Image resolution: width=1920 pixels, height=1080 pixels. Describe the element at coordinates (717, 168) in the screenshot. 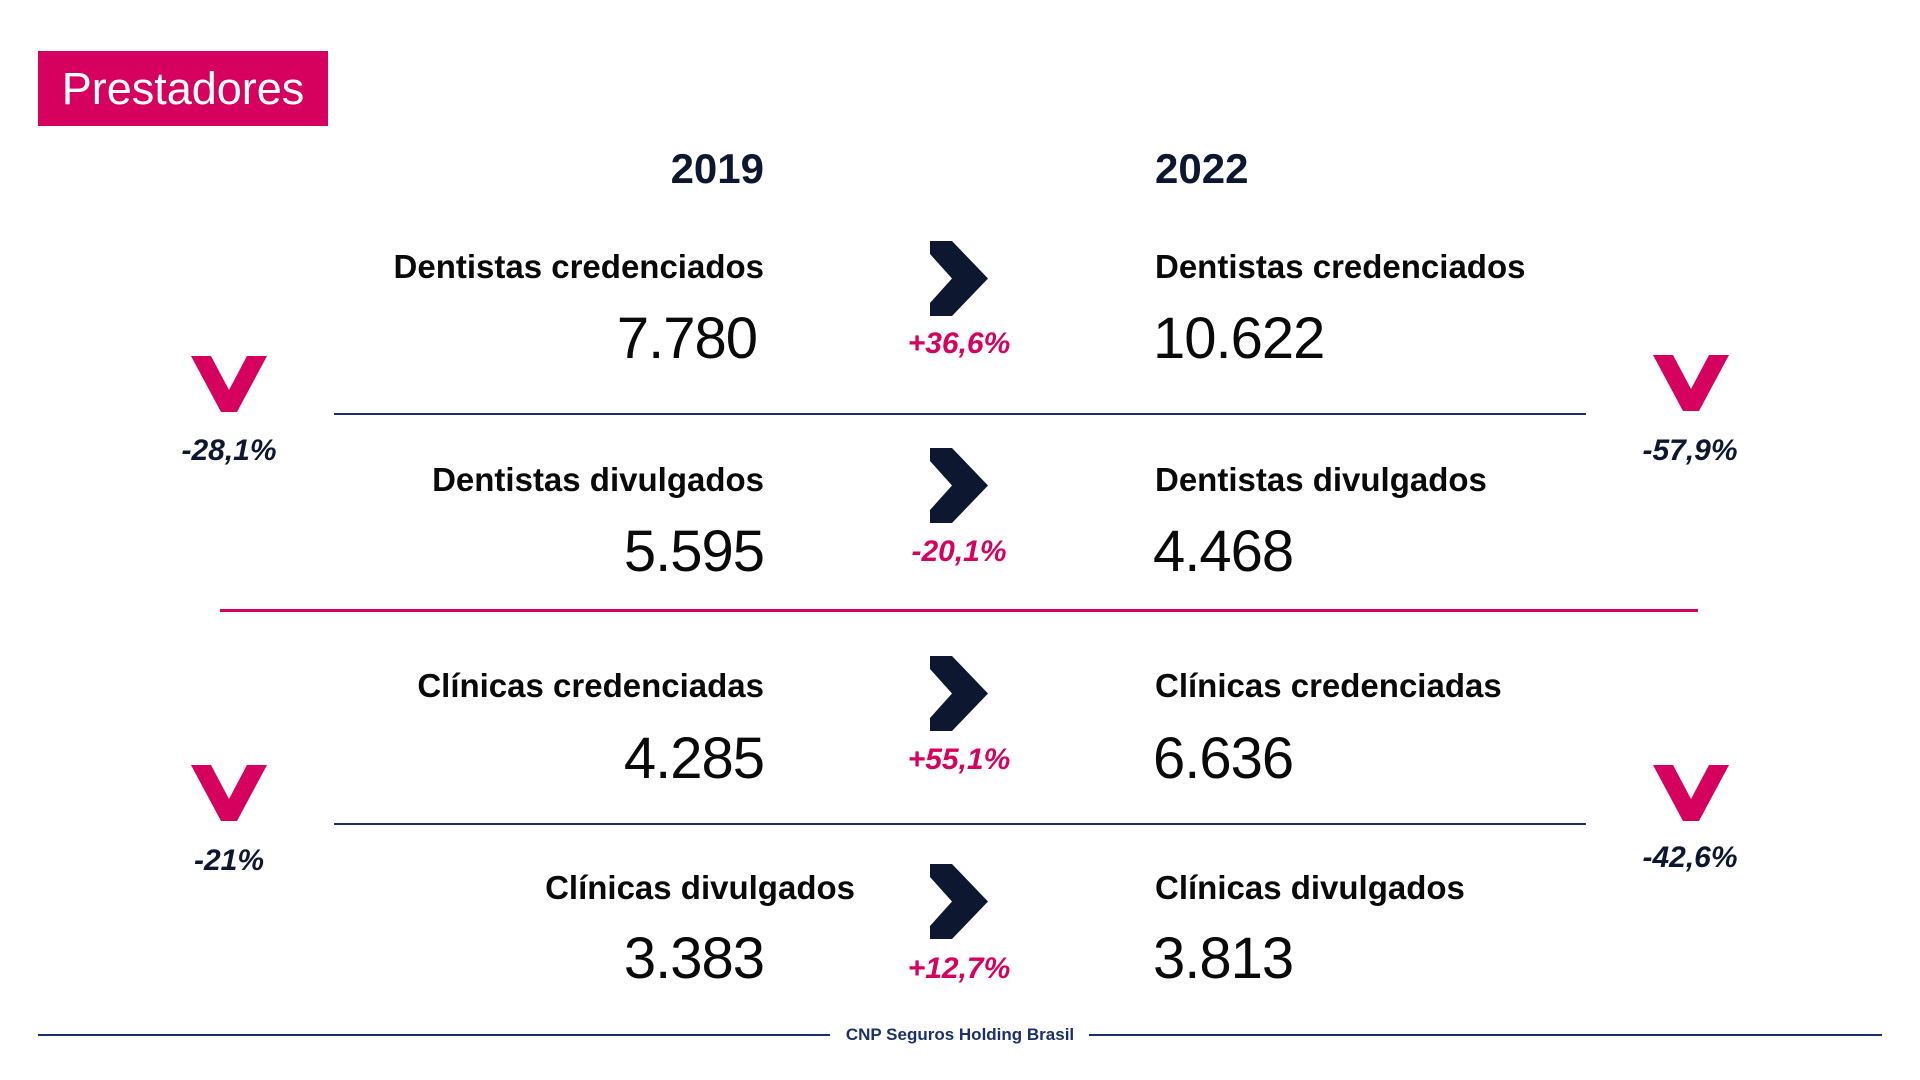

I see `year-2019-header: 2019` at that location.